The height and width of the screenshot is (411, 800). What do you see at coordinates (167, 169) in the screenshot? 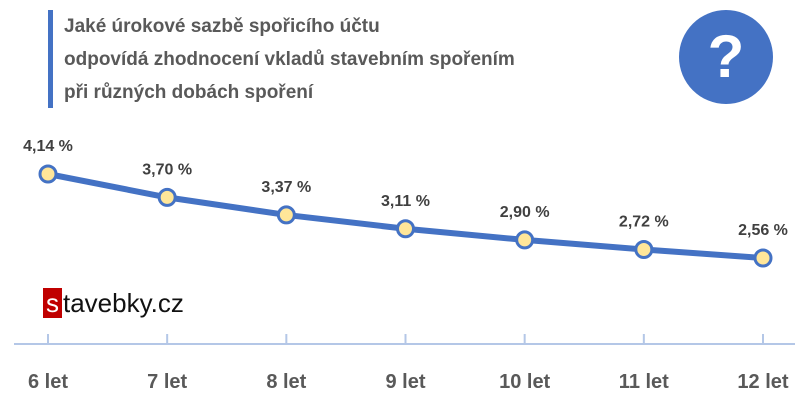
I see `data-label: 3,70 %` at bounding box center [167, 169].